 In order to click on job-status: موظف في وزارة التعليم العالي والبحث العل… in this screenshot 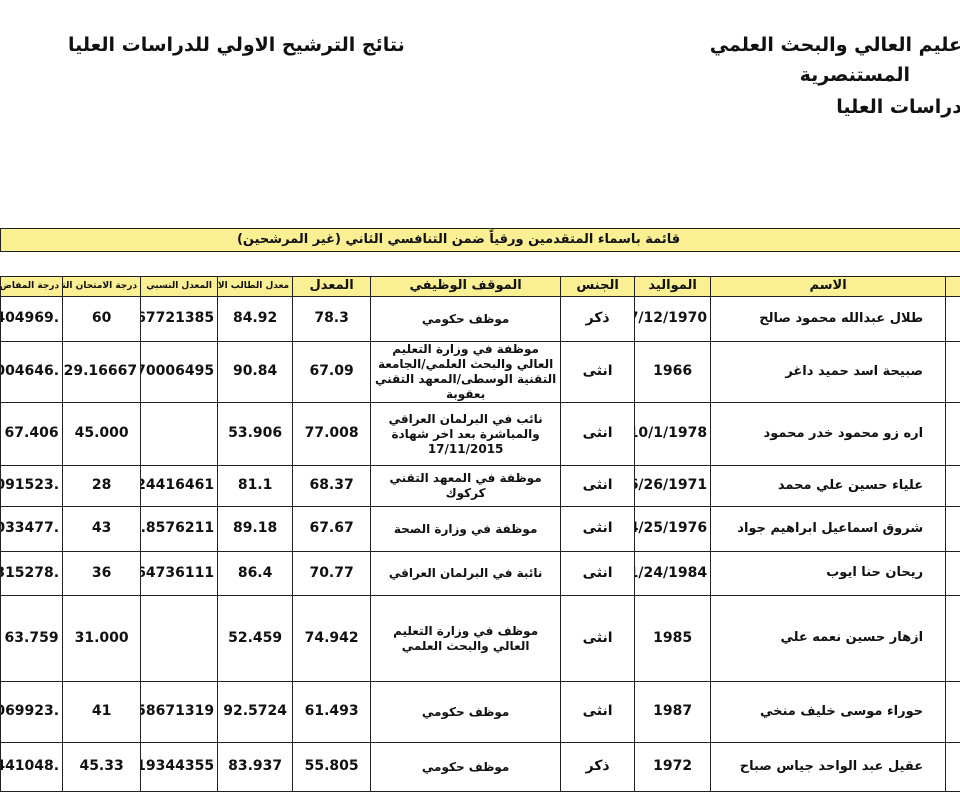, I will do `click(466, 638)`.